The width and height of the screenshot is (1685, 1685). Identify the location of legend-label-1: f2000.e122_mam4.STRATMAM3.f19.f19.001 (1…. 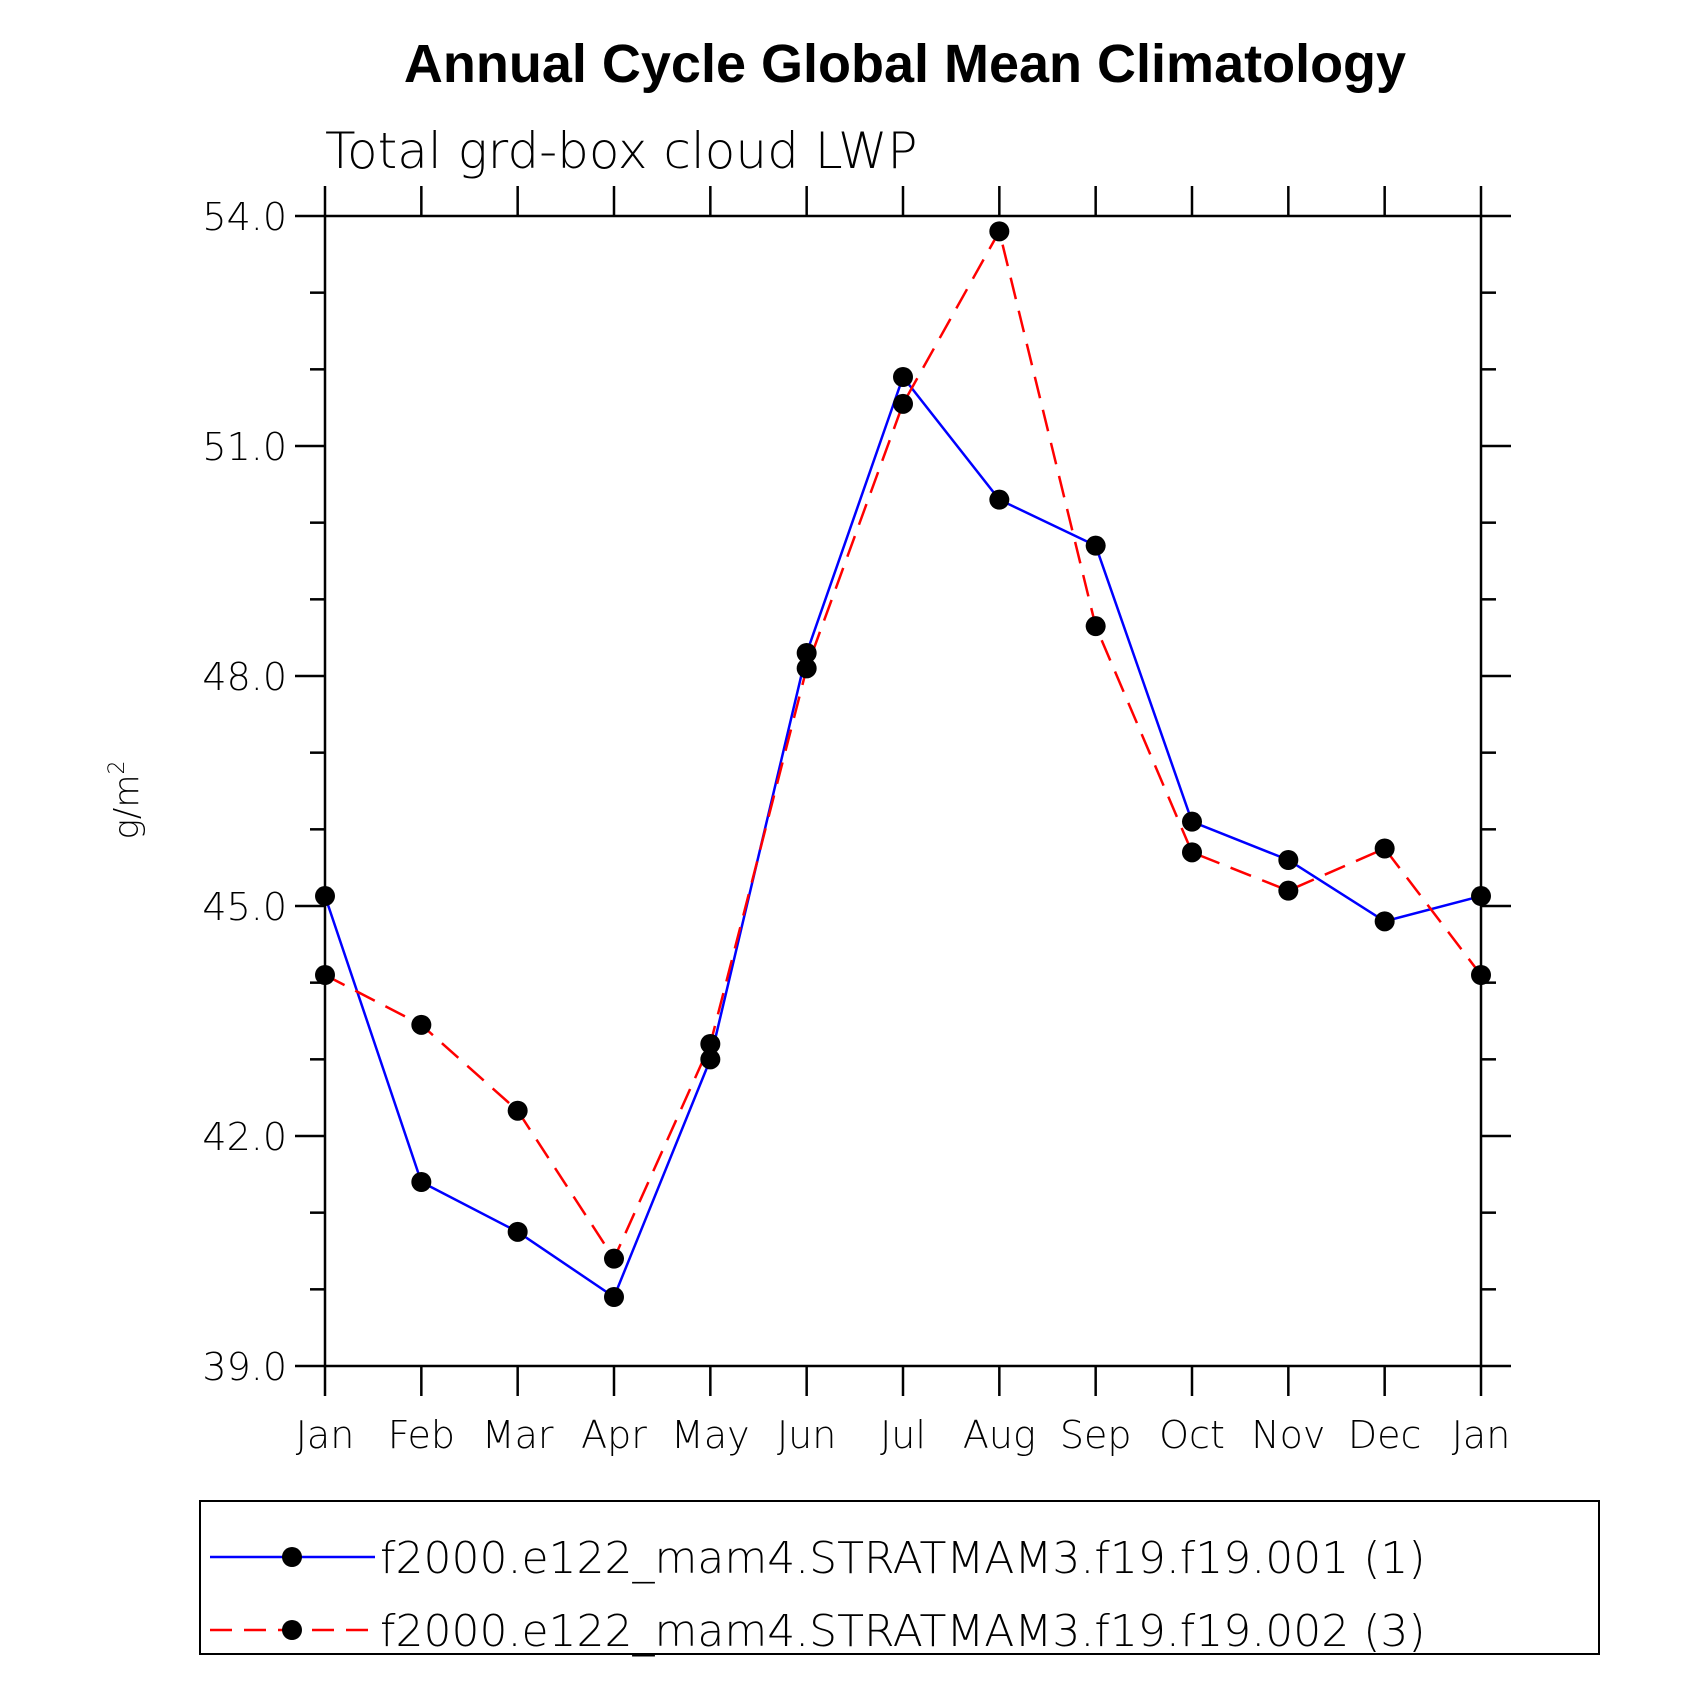
(903, 1558).